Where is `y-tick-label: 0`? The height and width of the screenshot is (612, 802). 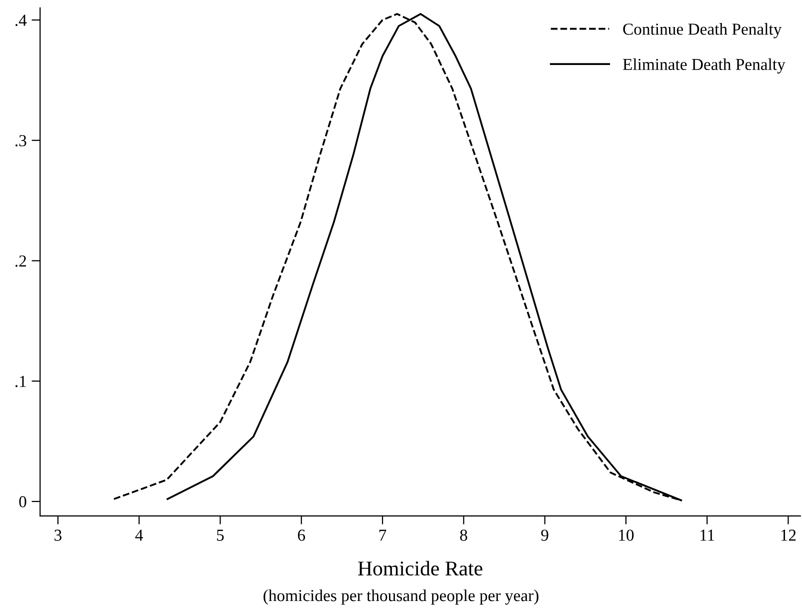
y-tick-label: 0 is located at coordinates (22, 502).